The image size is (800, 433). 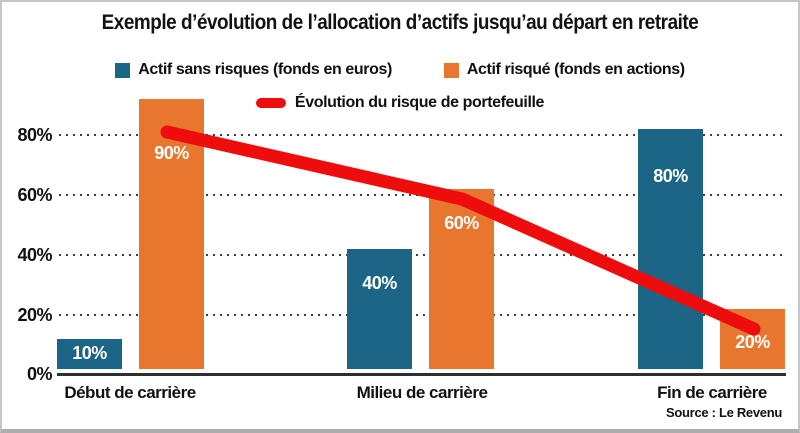 I want to click on y-tick-80: 80%, so click(x=34, y=135).